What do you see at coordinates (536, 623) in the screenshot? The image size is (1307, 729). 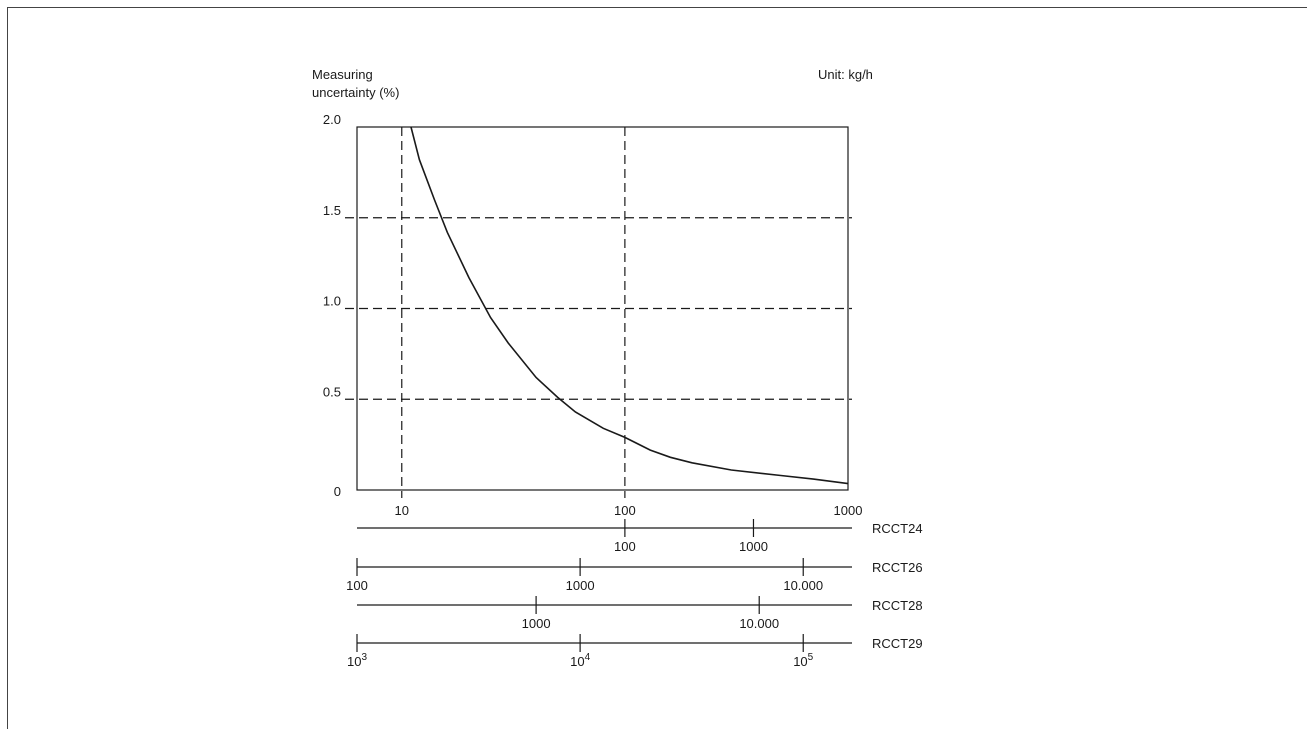 I see `rcct28-tick-label: 1000` at bounding box center [536, 623].